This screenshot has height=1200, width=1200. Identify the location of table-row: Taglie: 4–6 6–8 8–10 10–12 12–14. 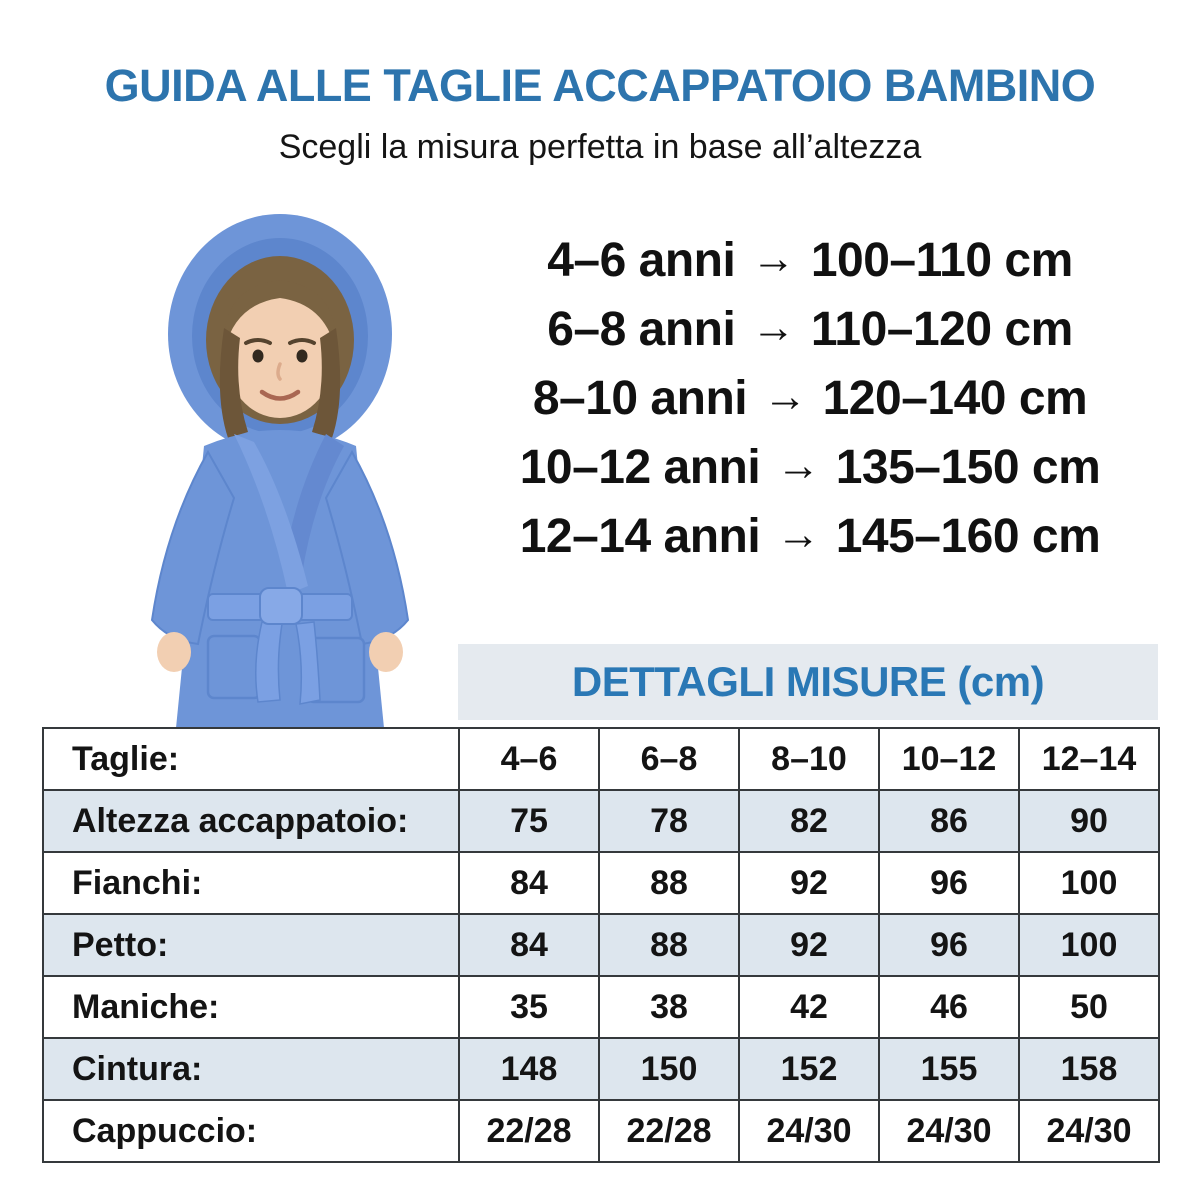
(601, 759).